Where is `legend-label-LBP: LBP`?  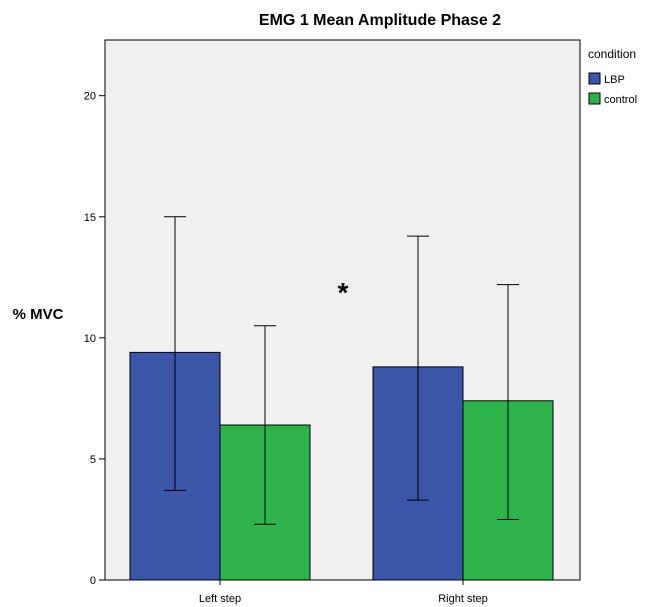
legend-label-LBP: LBP is located at coordinates (614, 80).